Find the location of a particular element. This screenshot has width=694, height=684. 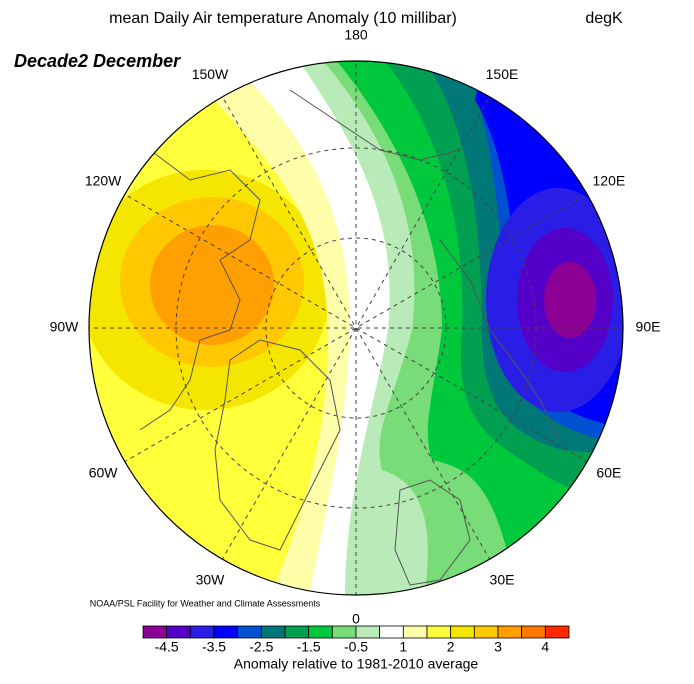

colorbar-label: -4.5 is located at coordinates (167, 647).